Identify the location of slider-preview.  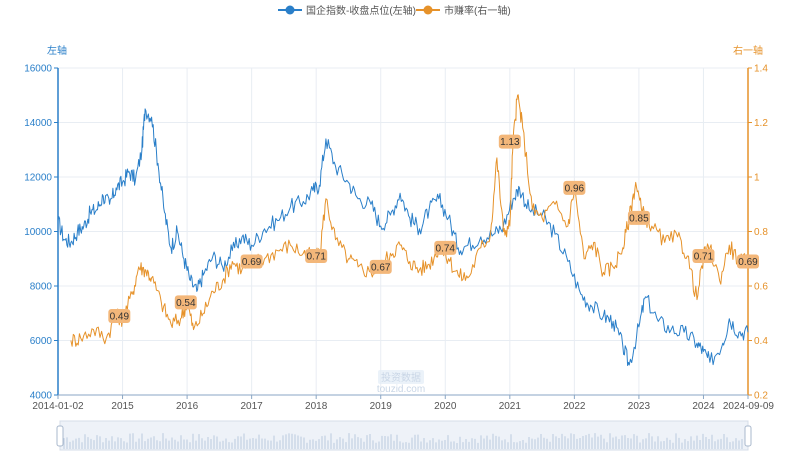
(403, 441).